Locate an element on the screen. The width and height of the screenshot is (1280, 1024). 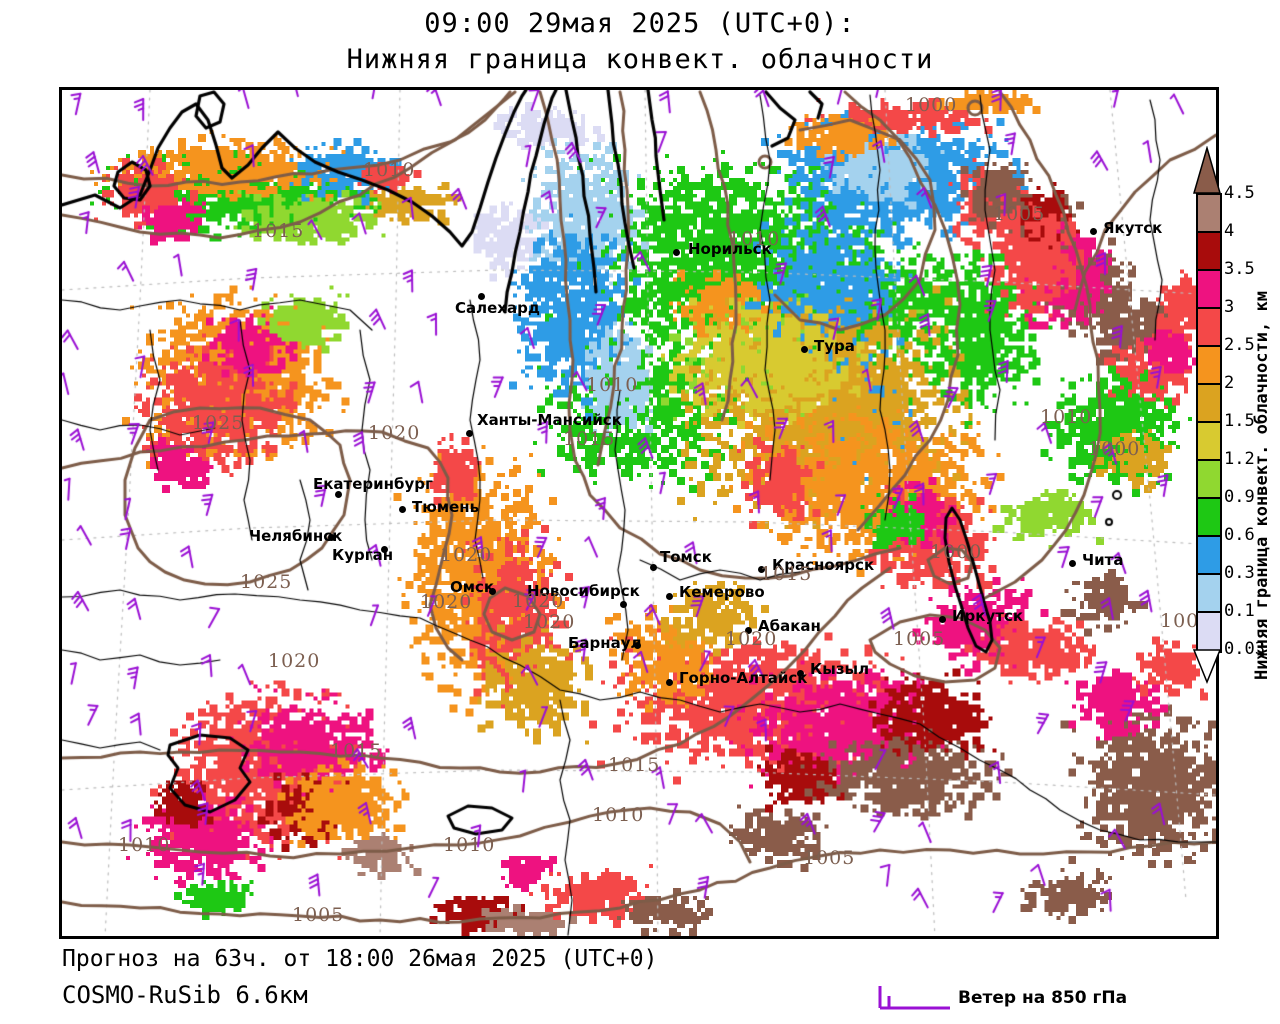
colorbar-tick-label: 2.5 is located at coordinates (1239, 345).